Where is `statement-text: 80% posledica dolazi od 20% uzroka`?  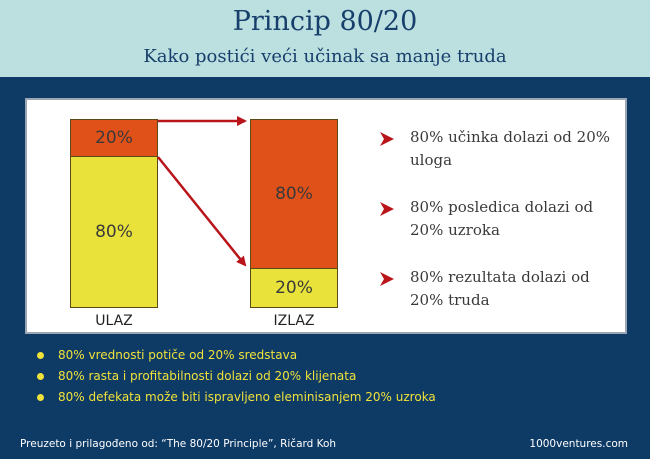 statement-text: 80% posledica dolazi od 20% uzroka is located at coordinates (502, 218).